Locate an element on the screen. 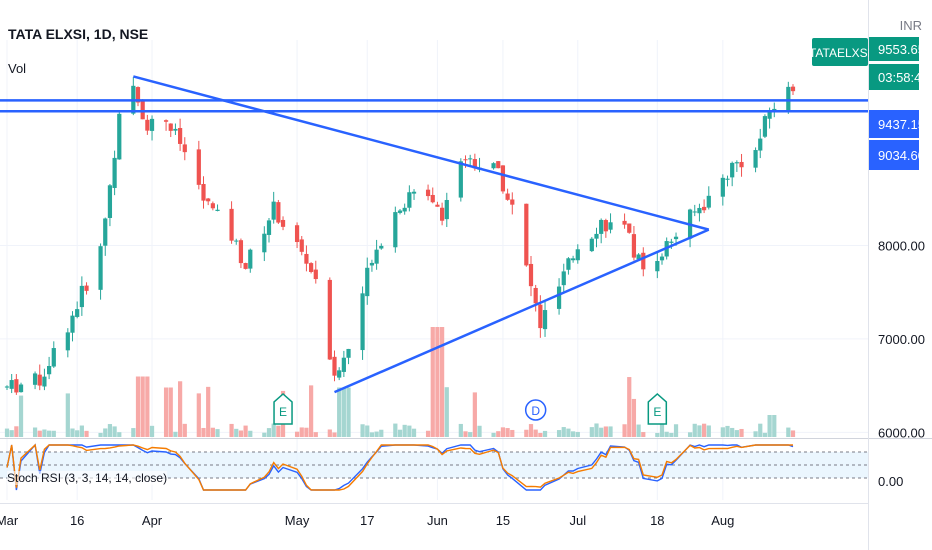 This screenshot has width=932, height=550. time-tick-label: 15 is located at coordinates (503, 520).